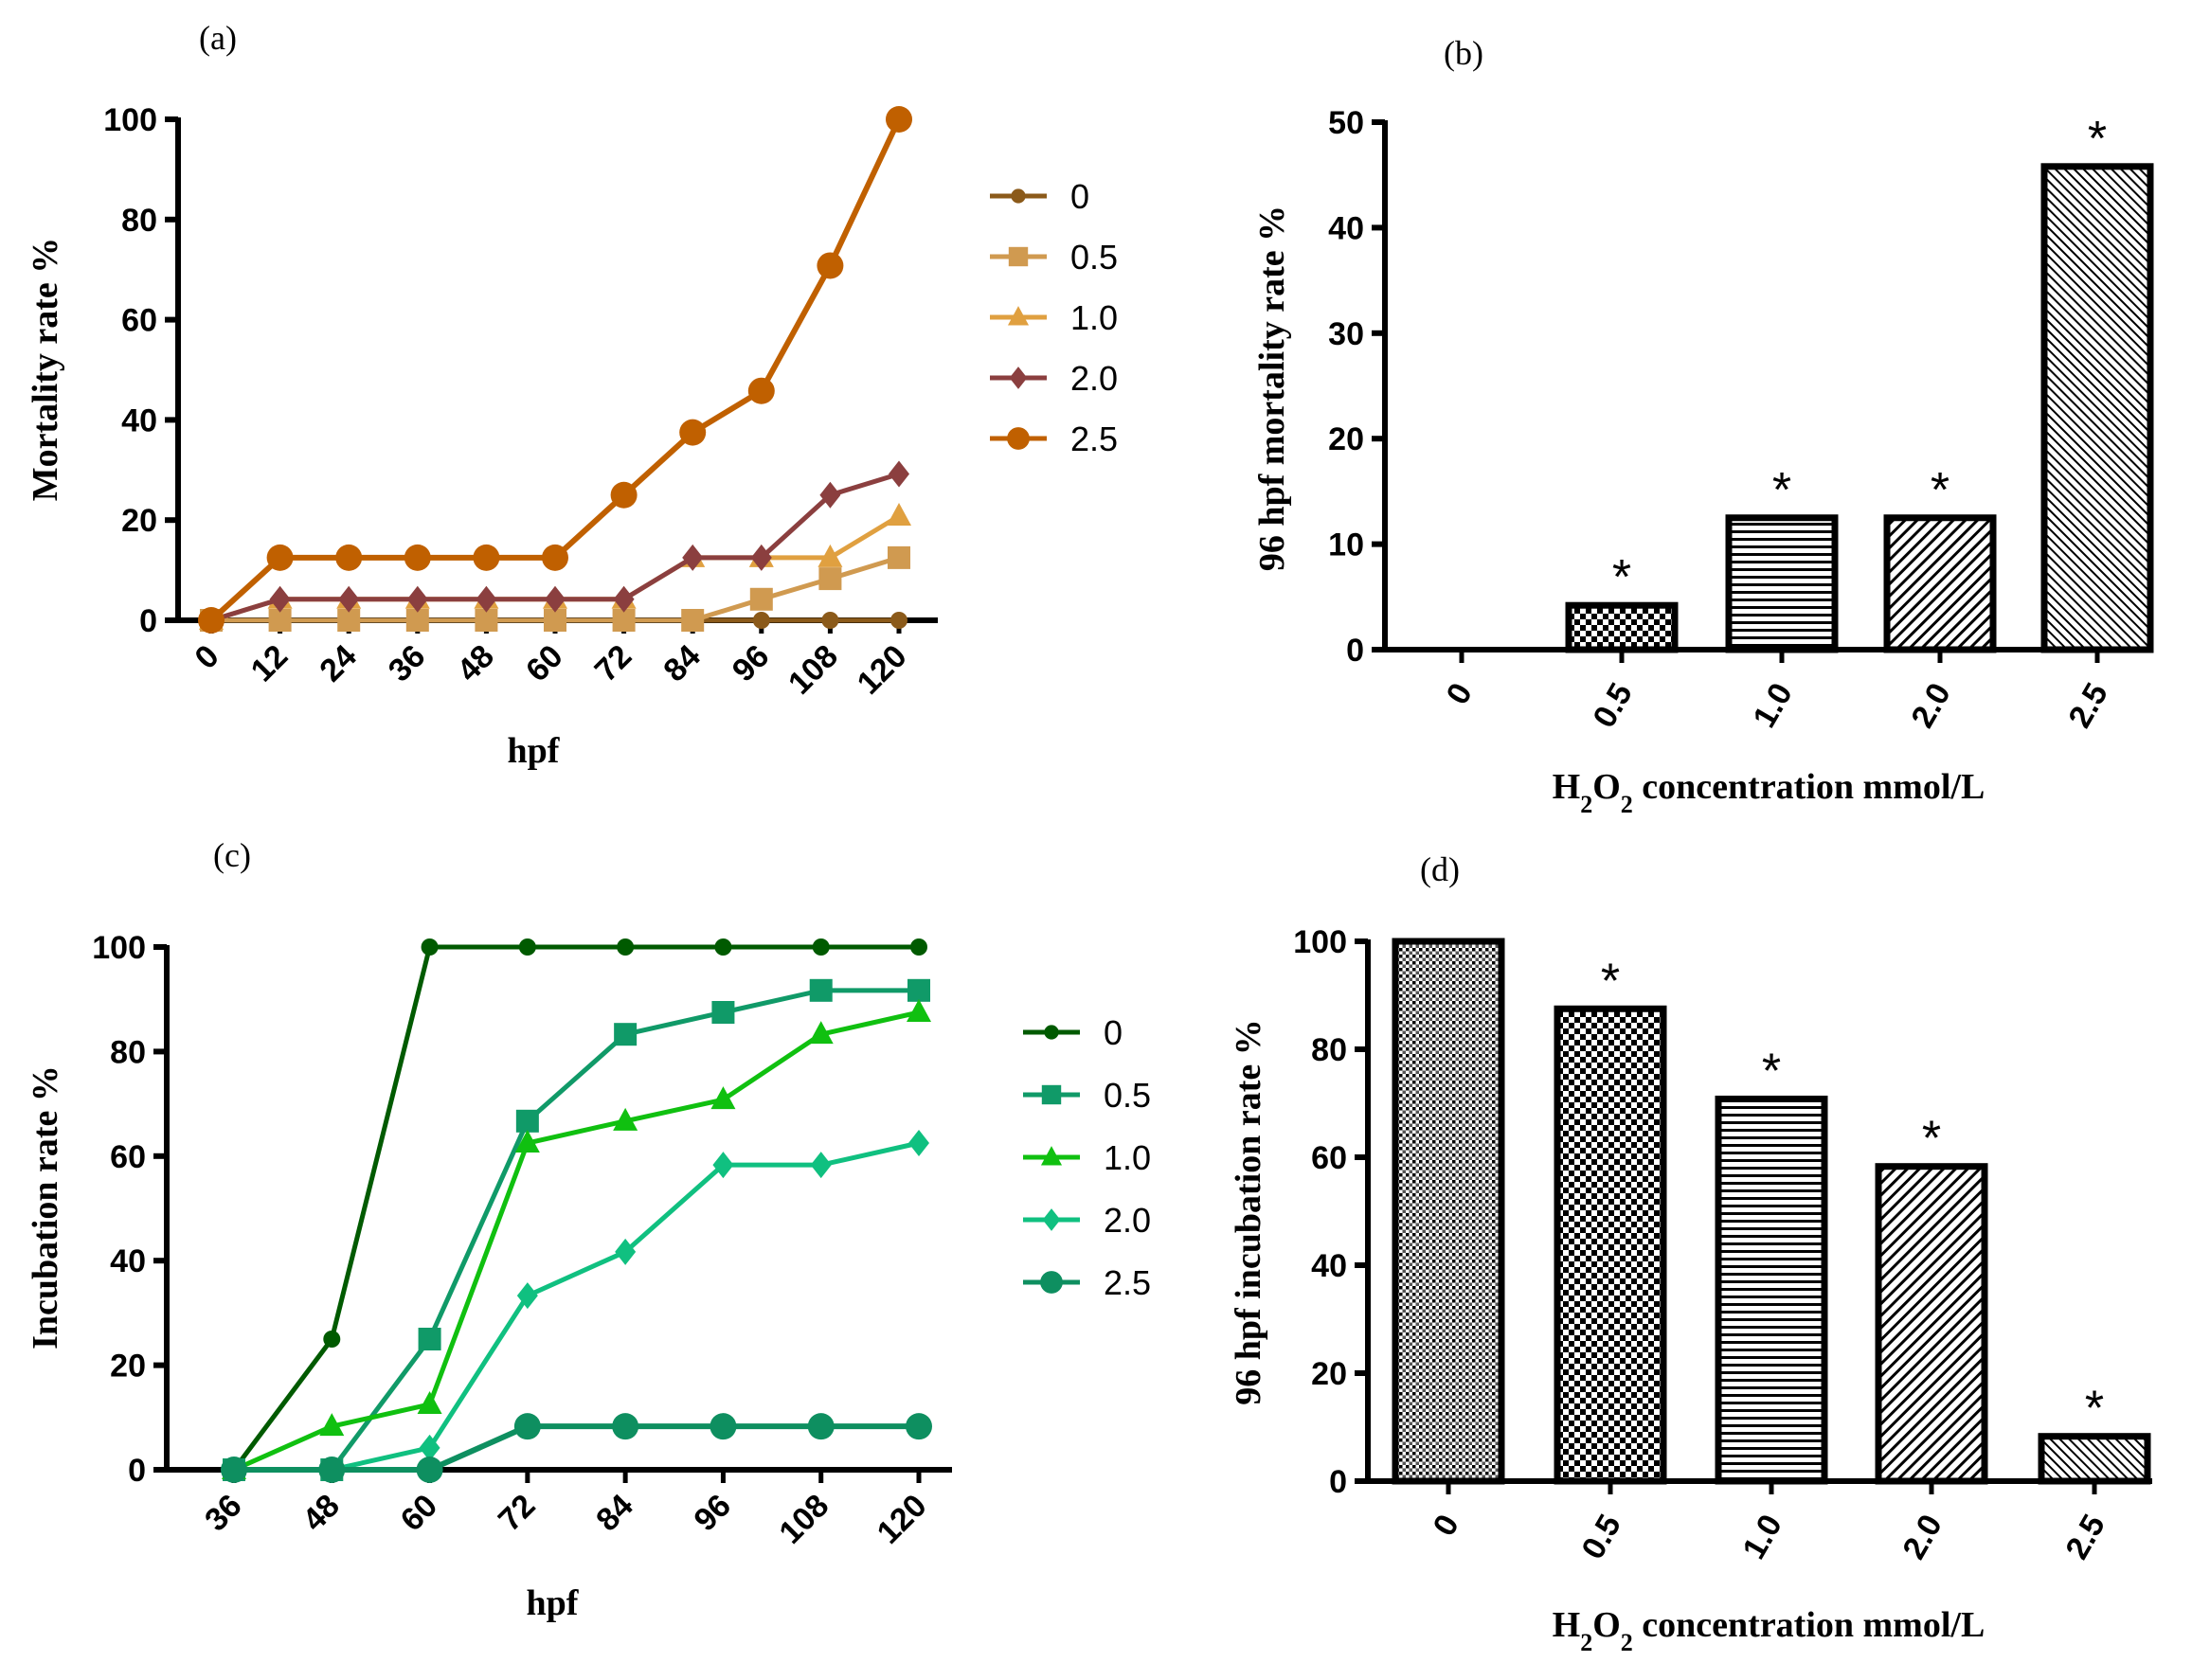  What do you see at coordinates (408, 663) in the screenshot?
I see `x-tick-label: 36` at bounding box center [408, 663].